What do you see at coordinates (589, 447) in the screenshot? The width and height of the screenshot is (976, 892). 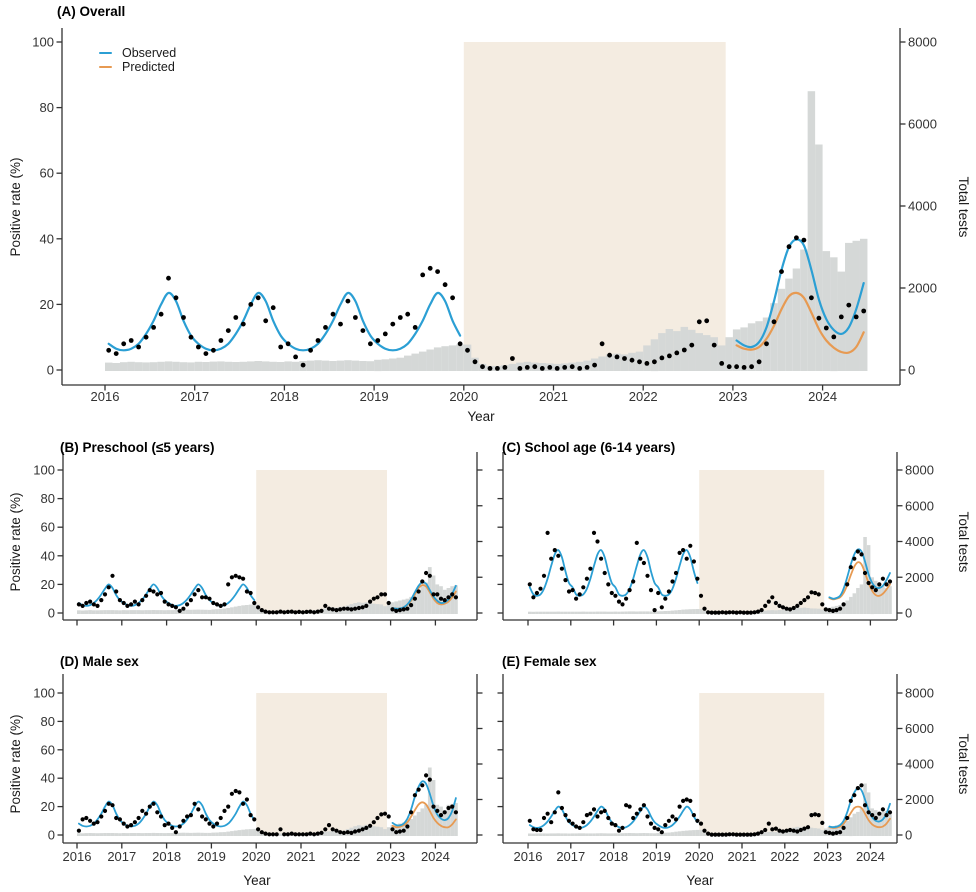 I see `panel-c-title: (C) School age (6-14 years)` at bounding box center [589, 447].